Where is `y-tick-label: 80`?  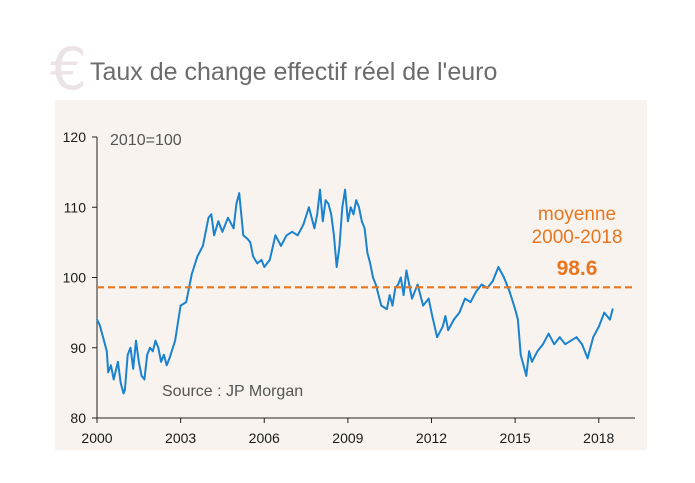 y-tick-label: 80 is located at coordinates (78, 418).